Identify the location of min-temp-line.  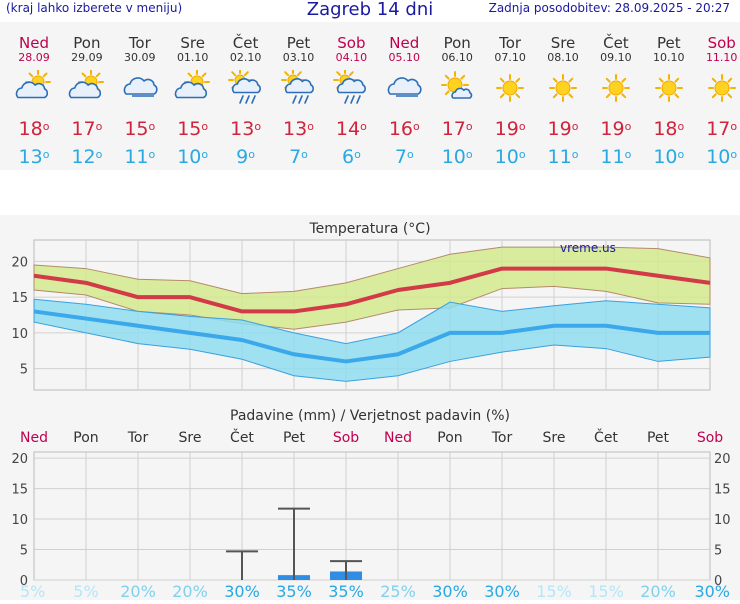
(371, 336).